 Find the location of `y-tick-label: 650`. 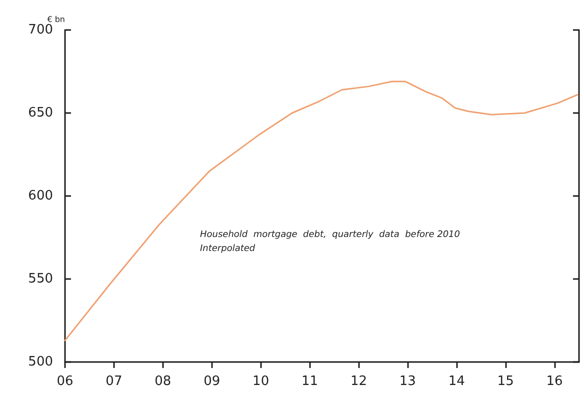

y-tick-label: 650 is located at coordinates (40, 113).